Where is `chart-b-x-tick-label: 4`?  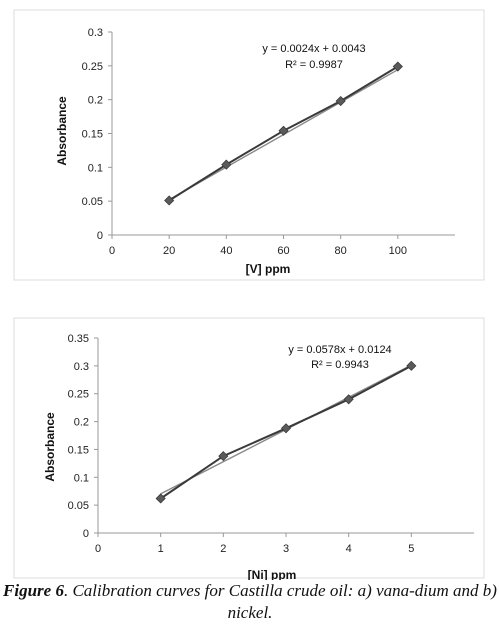 chart-b-x-tick-label: 4 is located at coordinates (349, 549).